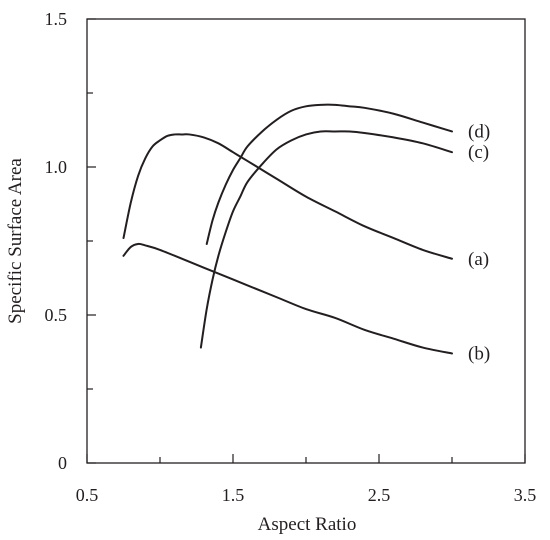 This screenshot has width=550, height=540. Describe the element at coordinates (56, 19) in the screenshot. I see `y-tick-label: 1.5` at that location.